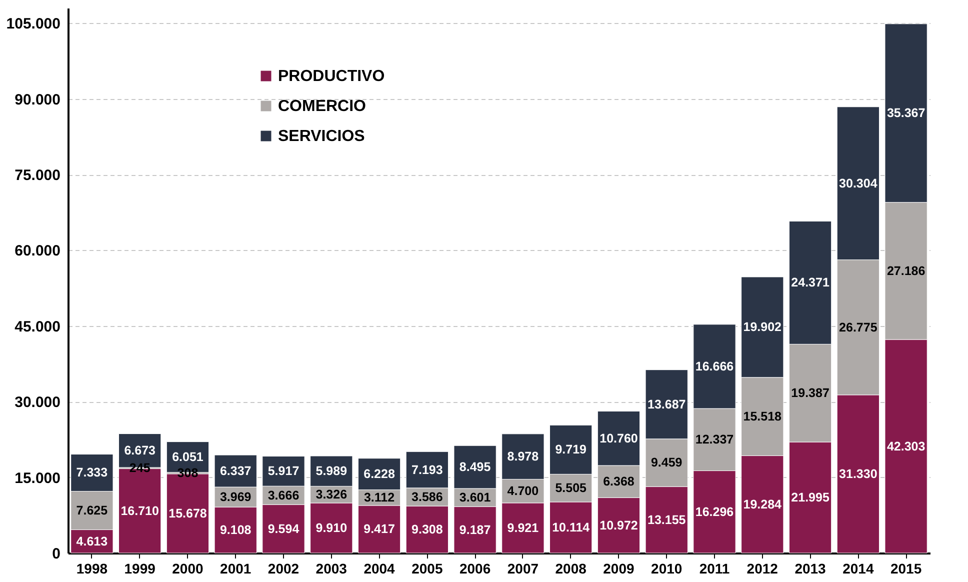 The image size is (968, 582). What do you see at coordinates (666, 519) in the screenshot?
I see `data-label: 13.155` at bounding box center [666, 519].